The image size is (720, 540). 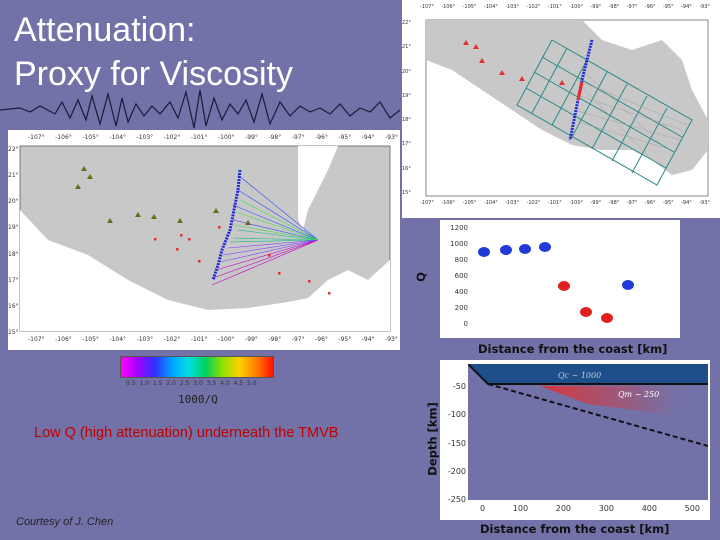 I want to click on left-map-lon-tick-top-0: -107°, so click(x=36, y=137).